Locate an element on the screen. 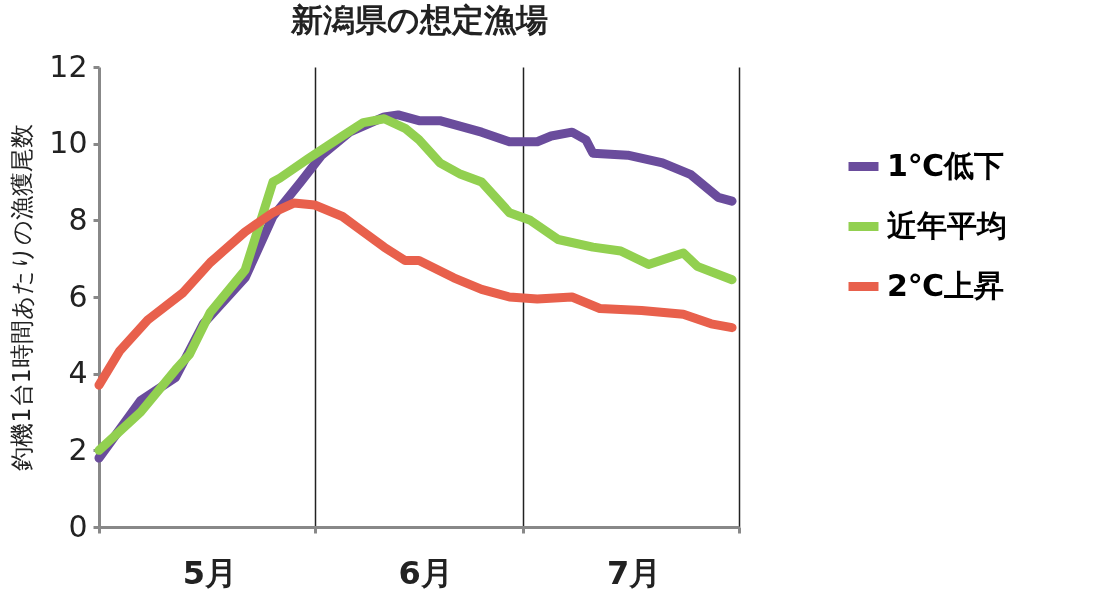 The height and width of the screenshot is (614, 1096). chart-title: 新潟県の想定漁場 is located at coordinates (418, 20).